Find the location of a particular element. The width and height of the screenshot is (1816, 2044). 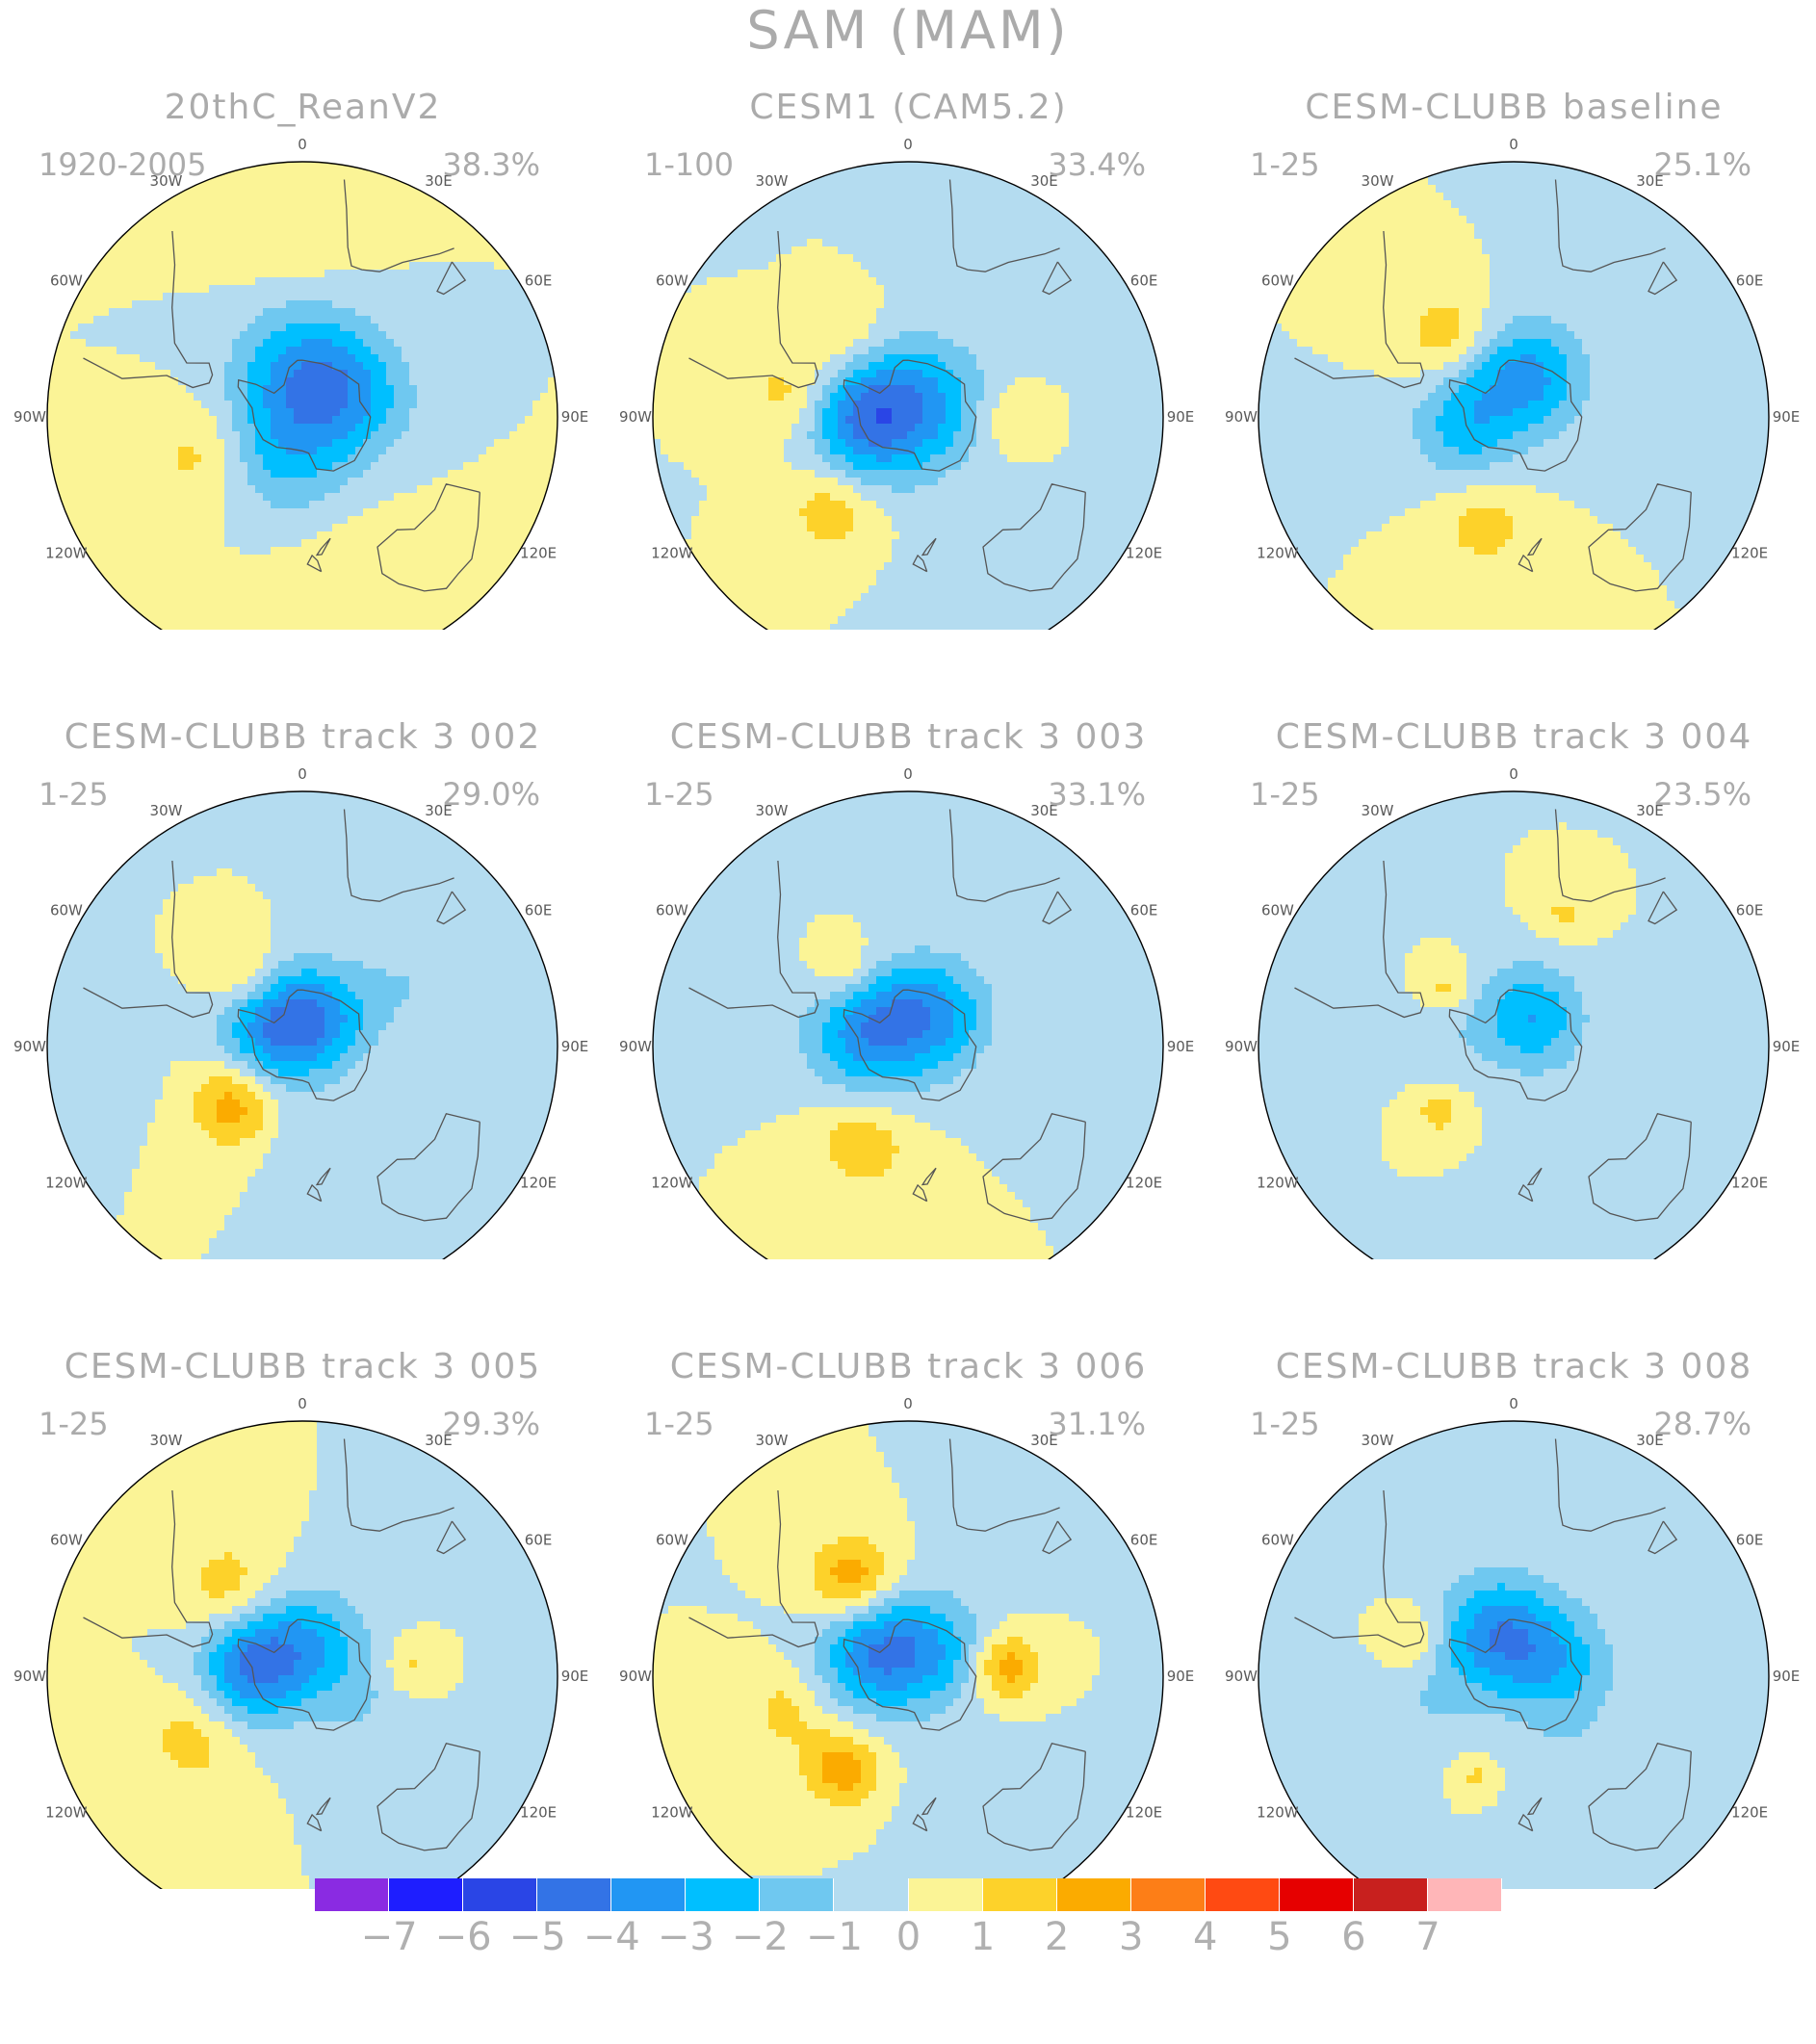

coastlines is located at coordinates (887, 385).